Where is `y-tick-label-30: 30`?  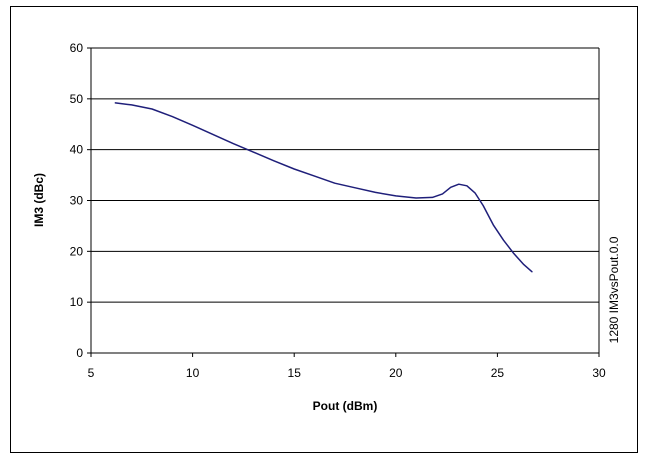 y-tick-label-30: 30 is located at coordinates (77, 201).